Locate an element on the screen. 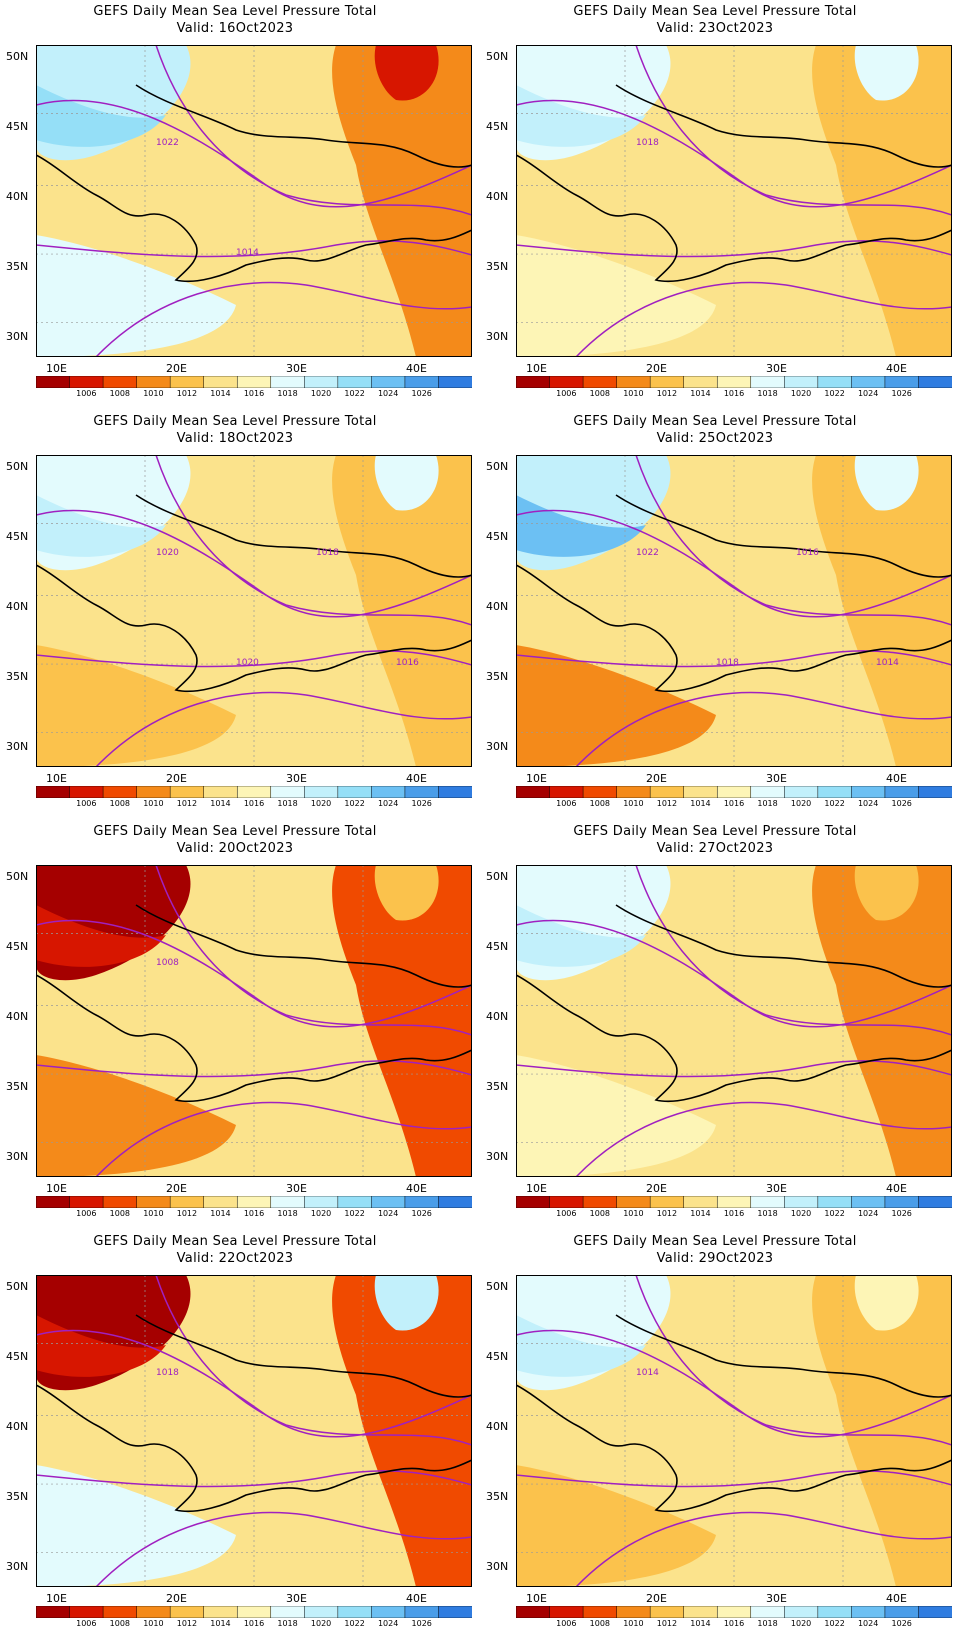 Image resolution: width=964 pixels, height=1640 pixels. pressure-map is located at coordinates (734, 1021).